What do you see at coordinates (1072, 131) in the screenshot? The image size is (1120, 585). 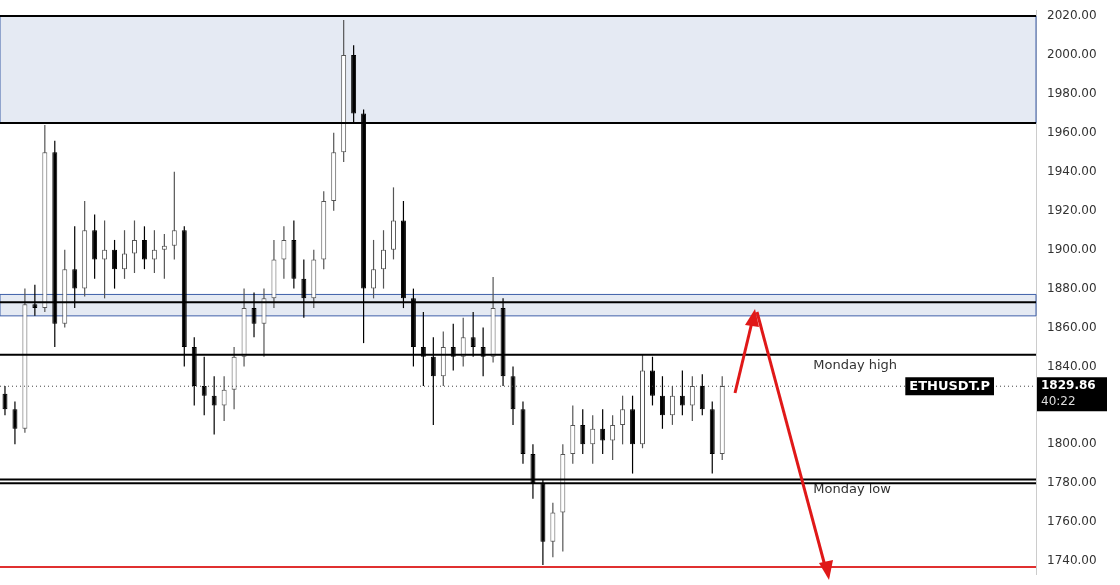 I see `y-tick-label: 1960.00` at bounding box center [1072, 131].